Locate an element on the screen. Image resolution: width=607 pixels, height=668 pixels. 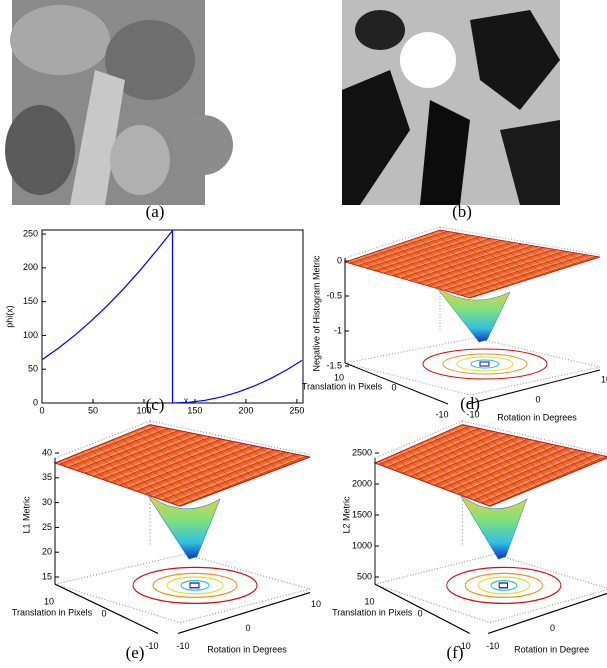
image-b is located at coordinates (451, 102).